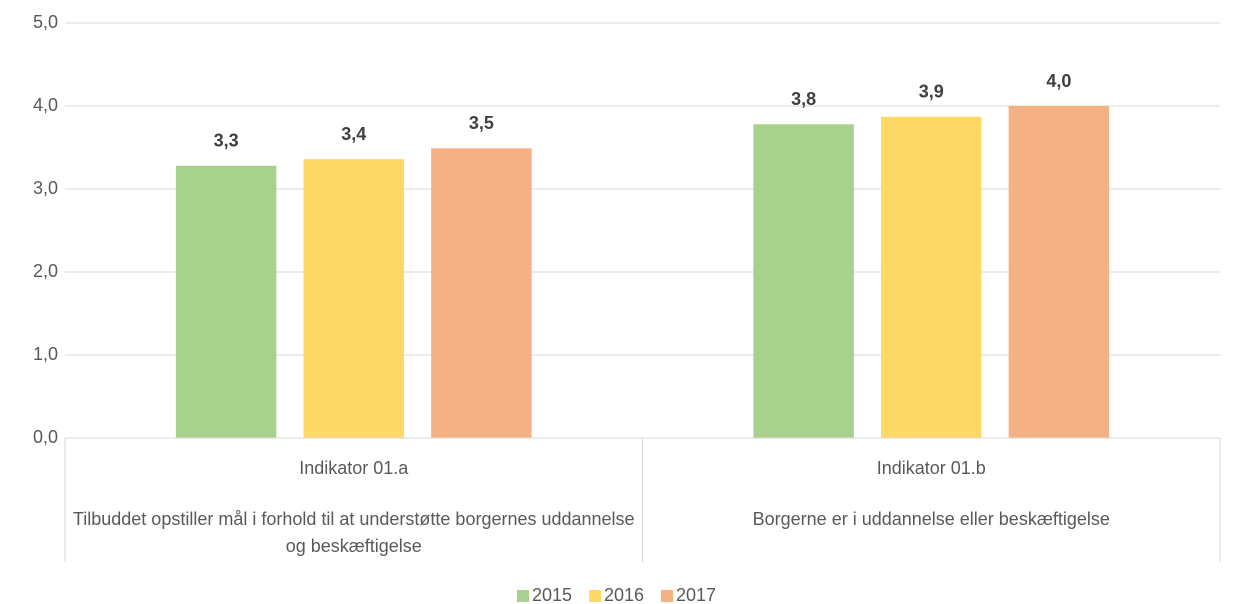 This screenshot has height=604, width=1238. What do you see at coordinates (45, 22) in the screenshot?
I see `y-tick-label: 5,0` at bounding box center [45, 22].